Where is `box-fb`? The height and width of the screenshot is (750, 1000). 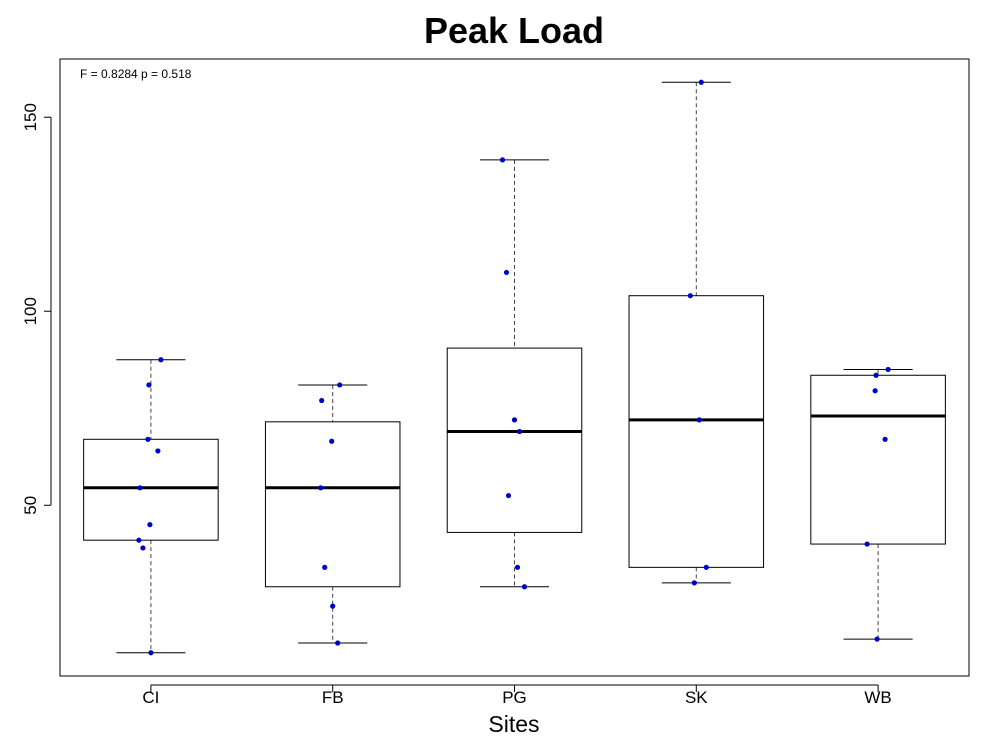 box-fb is located at coordinates (332, 514).